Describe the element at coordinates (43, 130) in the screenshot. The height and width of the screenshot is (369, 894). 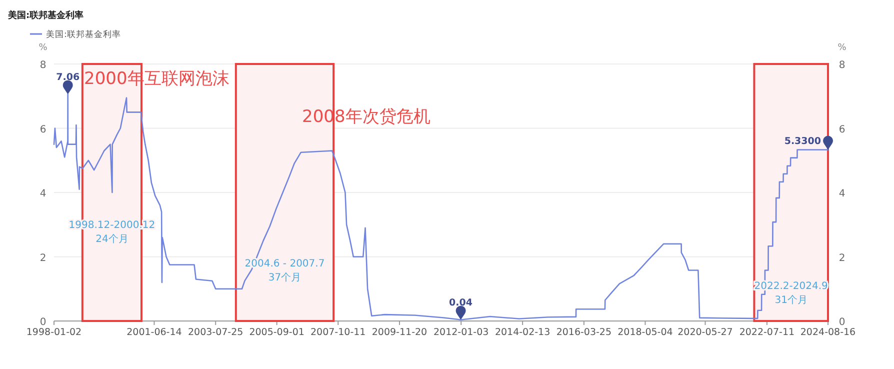
I see `y-tick-label: 6` at that location.